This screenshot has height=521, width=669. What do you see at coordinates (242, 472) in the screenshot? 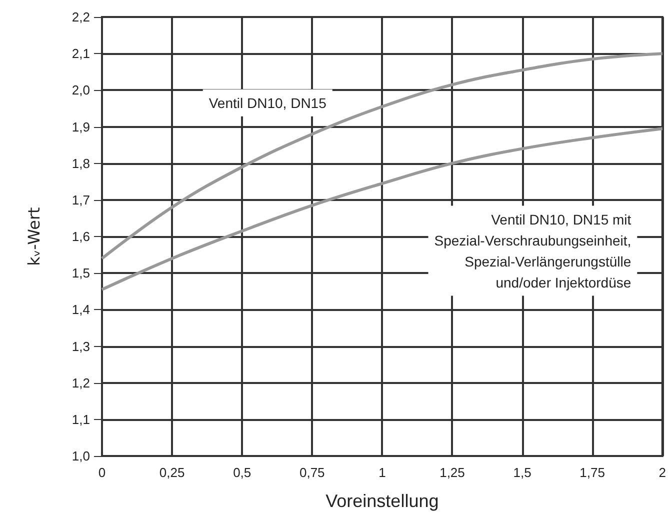
I see `x-tick-label: 0,5` at bounding box center [242, 472].